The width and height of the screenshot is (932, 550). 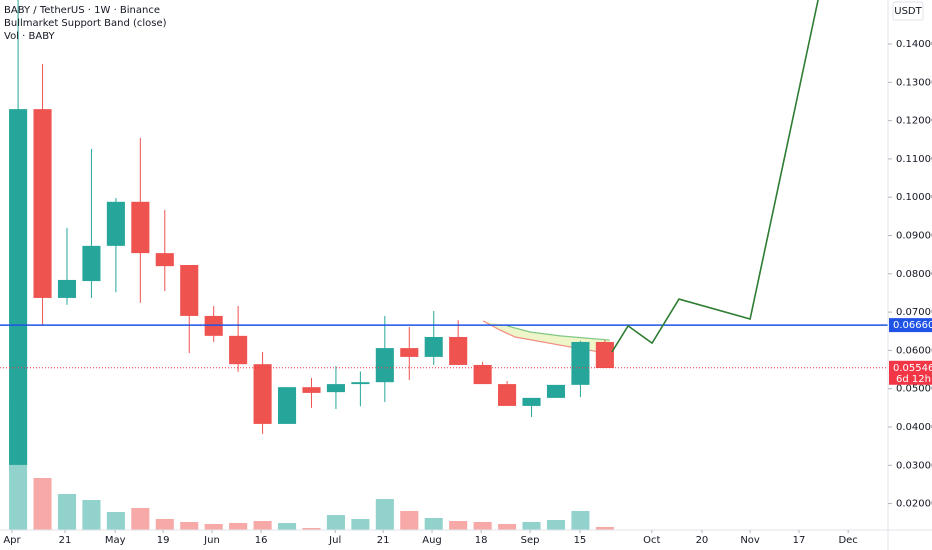 I want to click on x-tick-label: 19, so click(x=163, y=540).